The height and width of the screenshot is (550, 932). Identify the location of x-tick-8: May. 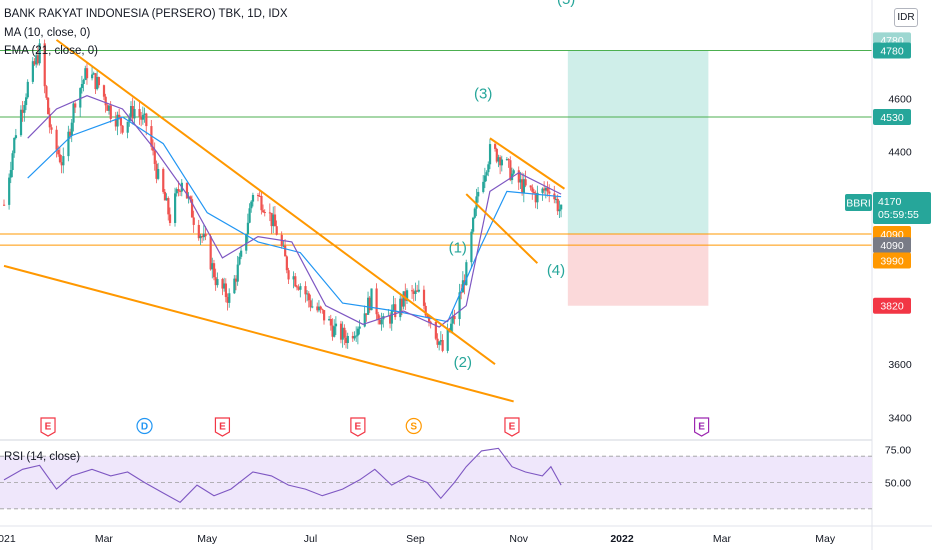
(825, 539).